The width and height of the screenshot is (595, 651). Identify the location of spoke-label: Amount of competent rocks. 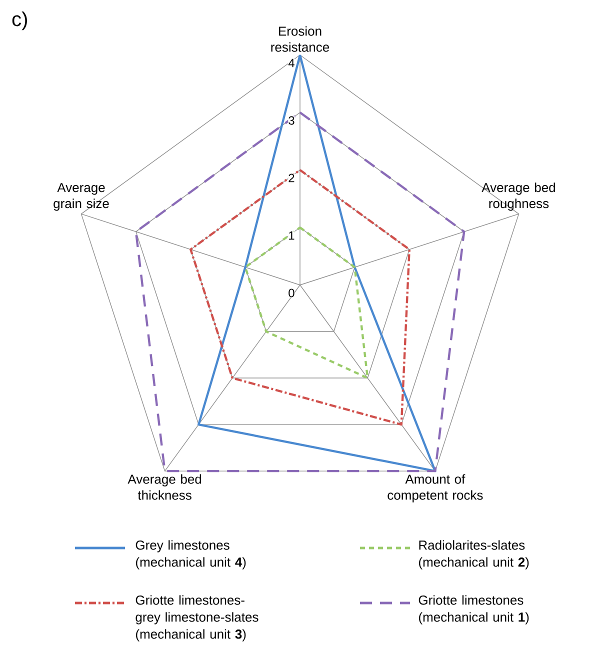
(435, 488).